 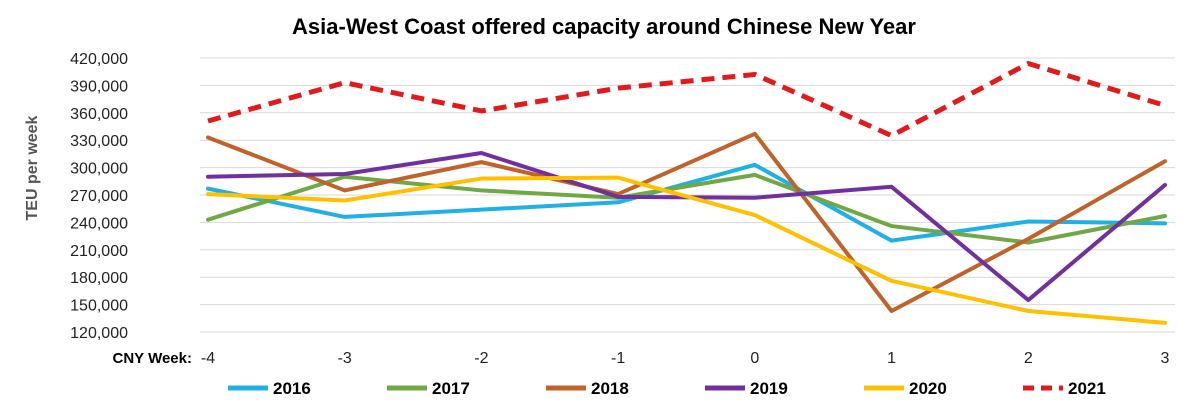 I want to click on y-tick-label: 330,000, so click(x=99, y=141).